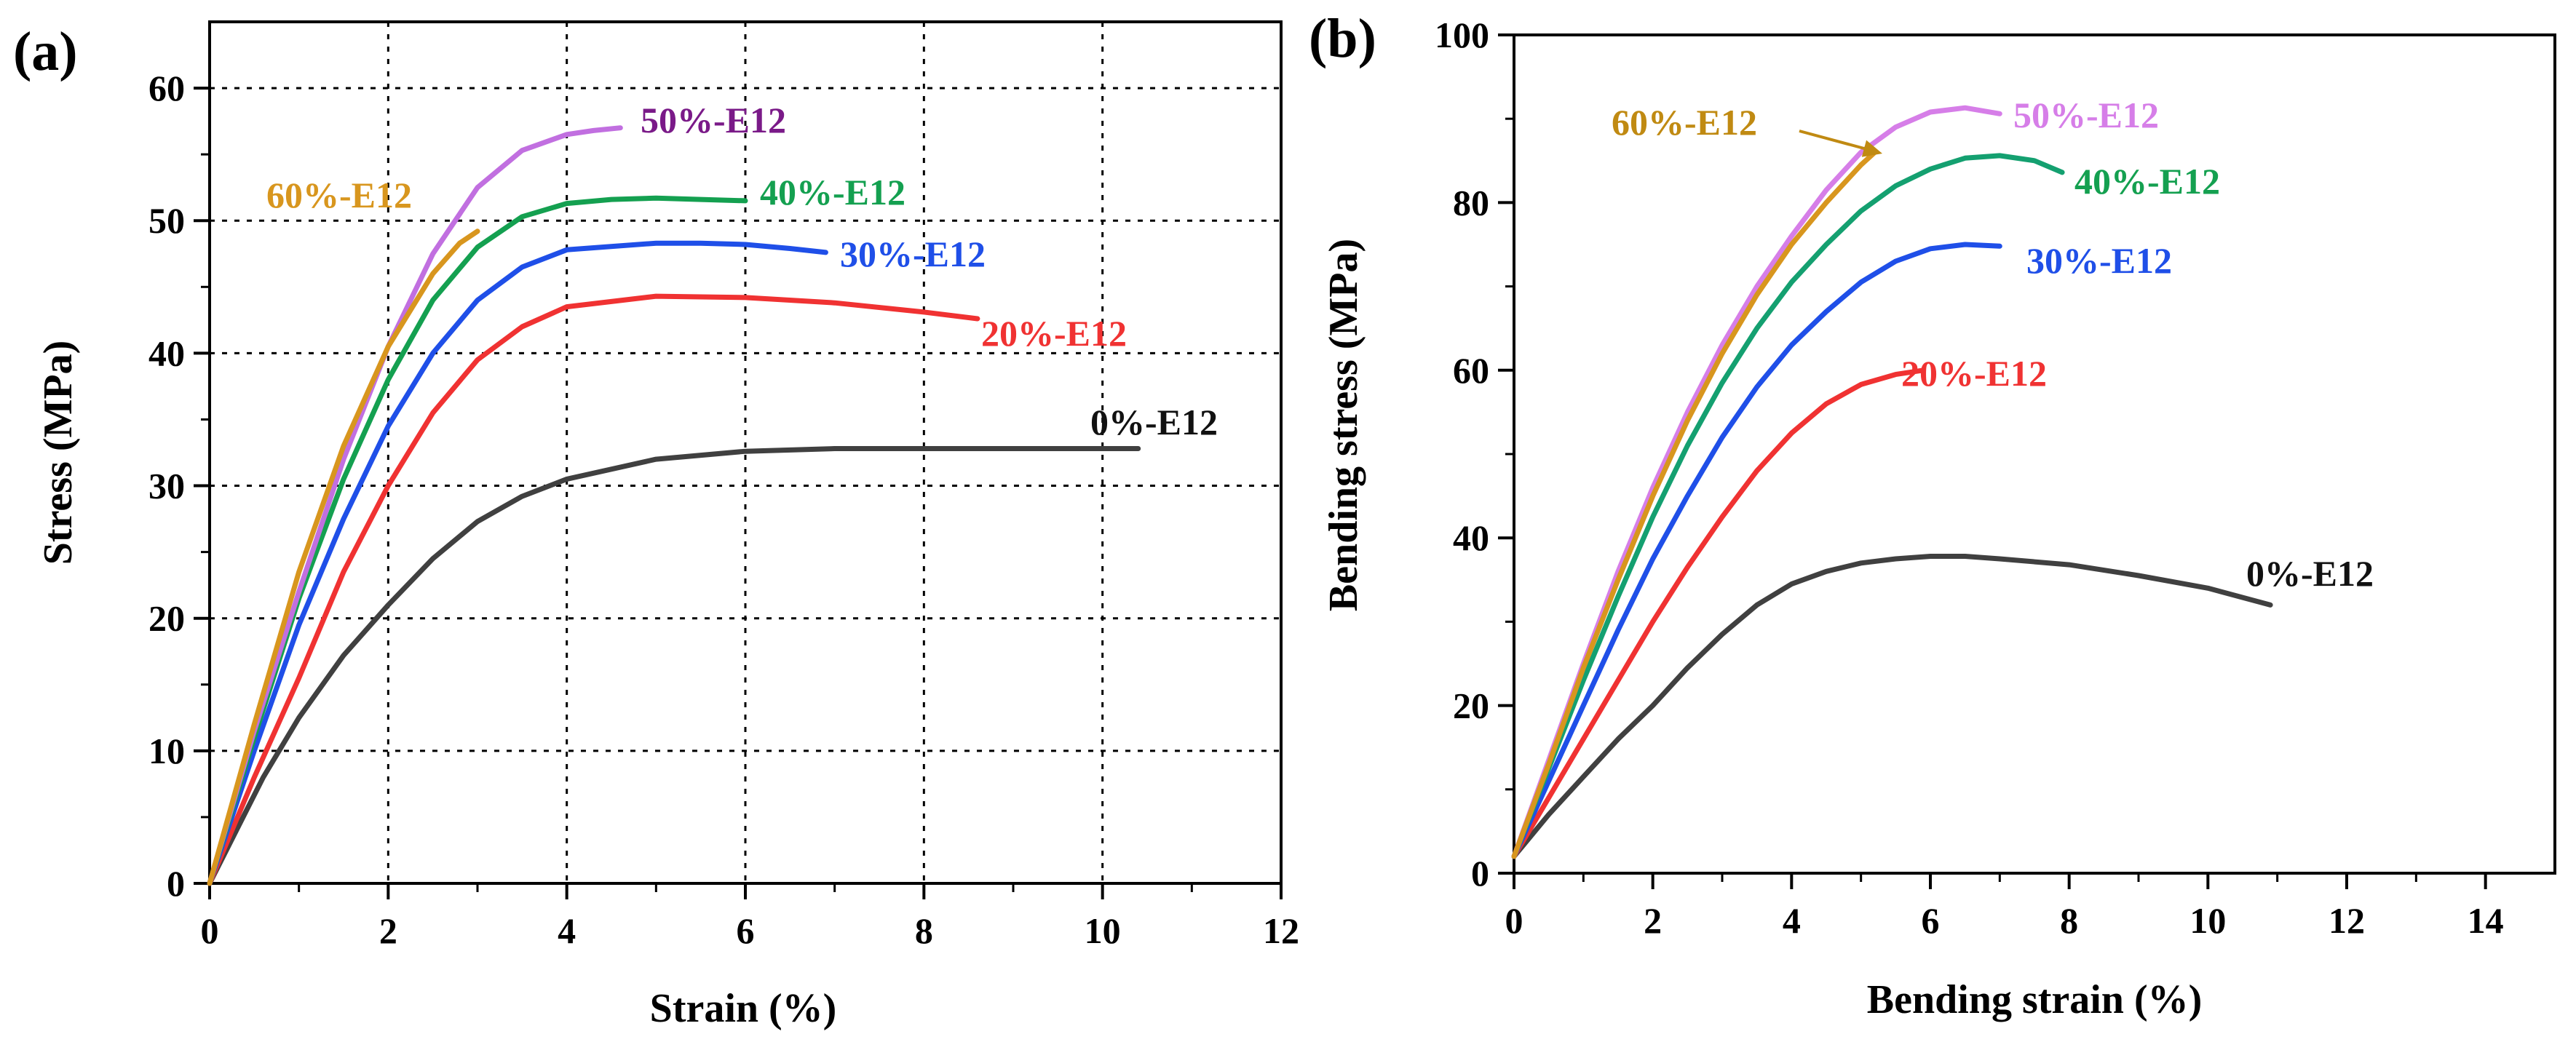 The image size is (2576, 1042). Describe the element at coordinates (1342, 38) in the screenshot. I see `chart-1-panel-label: (b)` at that location.